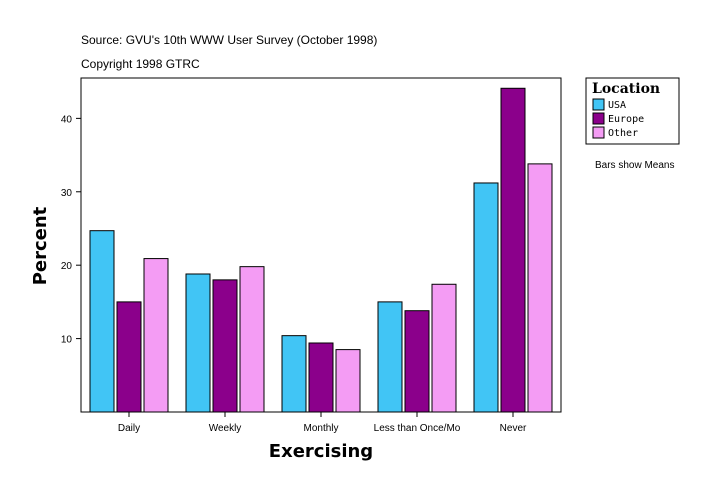  Describe the element at coordinates (156, 335) in the screenshot. I see `bar-other-daily` at that location.